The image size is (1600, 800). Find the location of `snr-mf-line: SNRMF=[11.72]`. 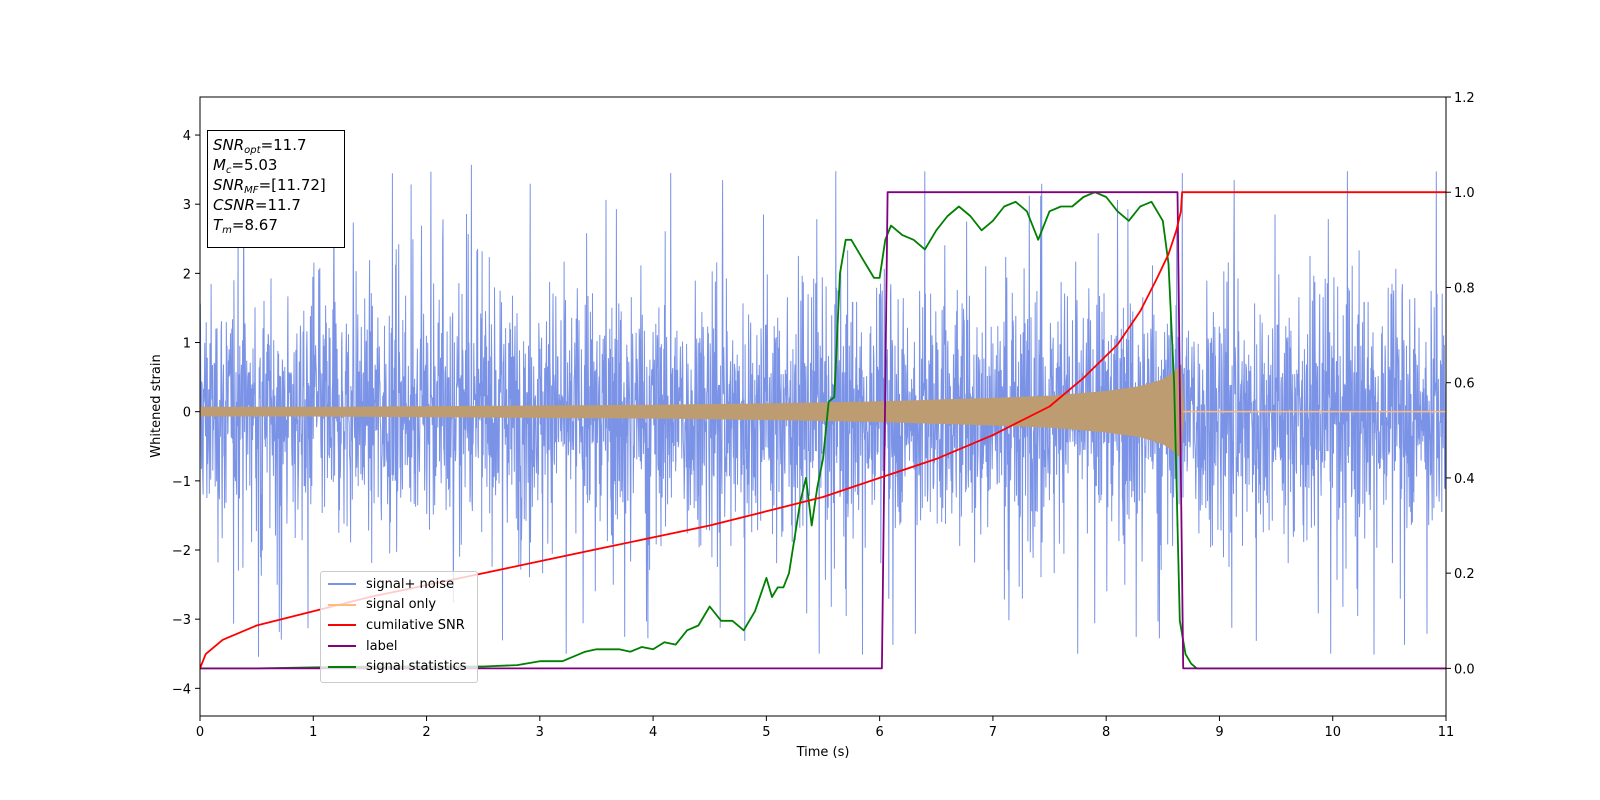

snr-mf-line: SNRMF=[11.72] is located at coordinates (269, 186).